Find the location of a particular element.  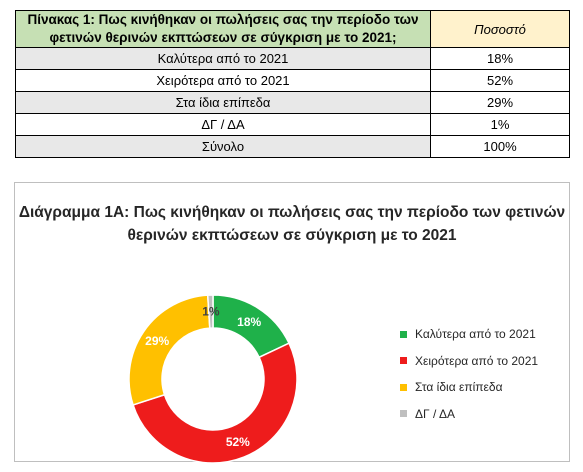

legend-label: Χειρότερα από το 2021 is located at coordinates (477, 360).